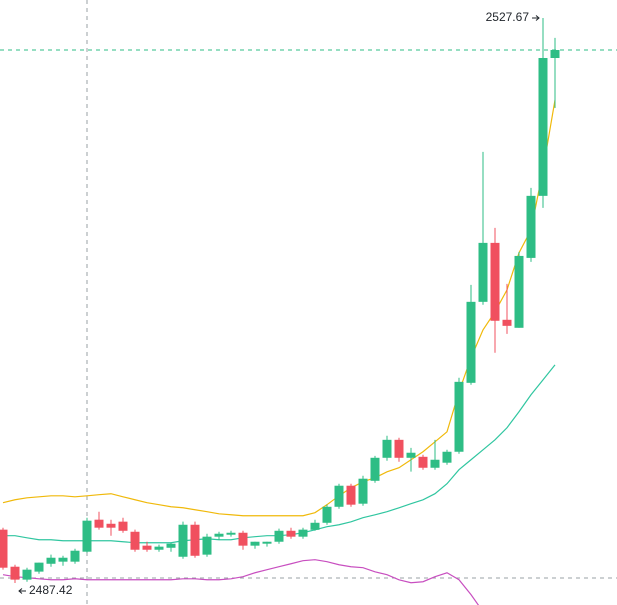 The image size is (617, 605). Describe the element at coordinates (22, 591) in the screenshot. I see `low-arrow` at that location.